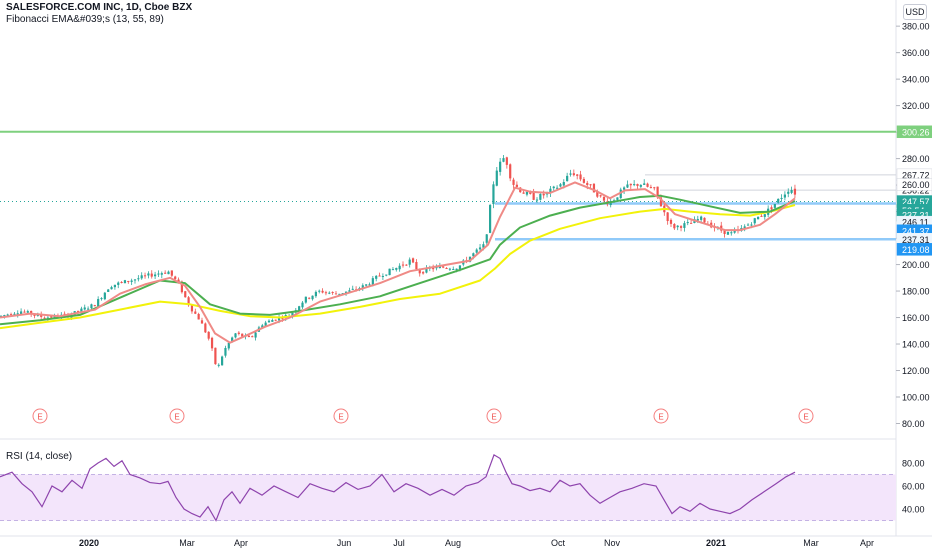 This screenshot has height=550, width=932. I want to click on rsi-line, so click(398, 488).